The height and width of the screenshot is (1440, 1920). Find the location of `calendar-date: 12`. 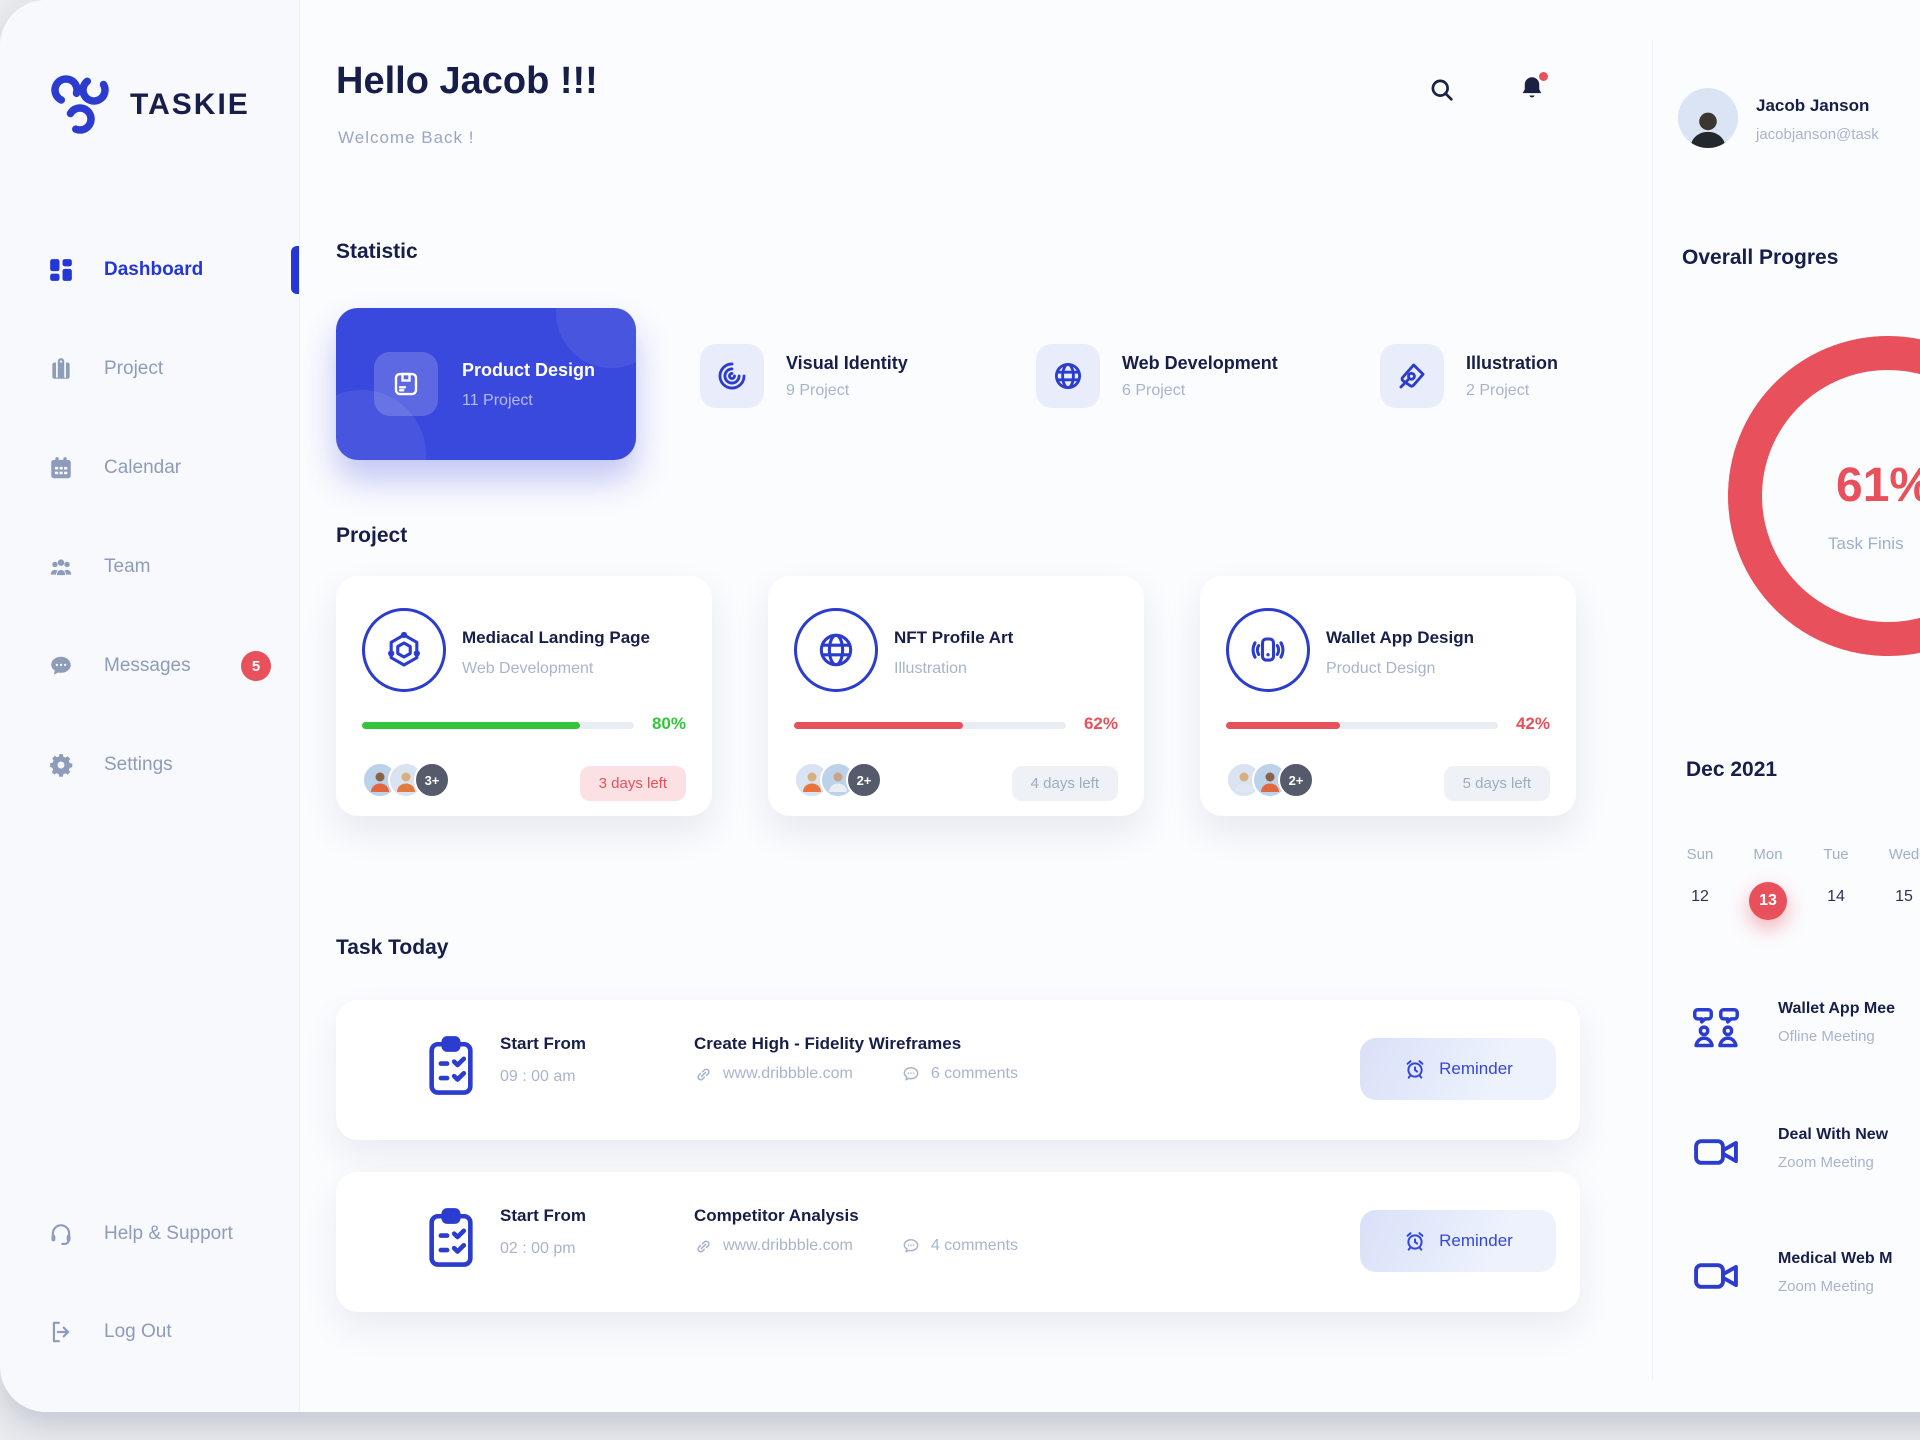

calendar-date: 12 is located at coordinates (1700, 896).